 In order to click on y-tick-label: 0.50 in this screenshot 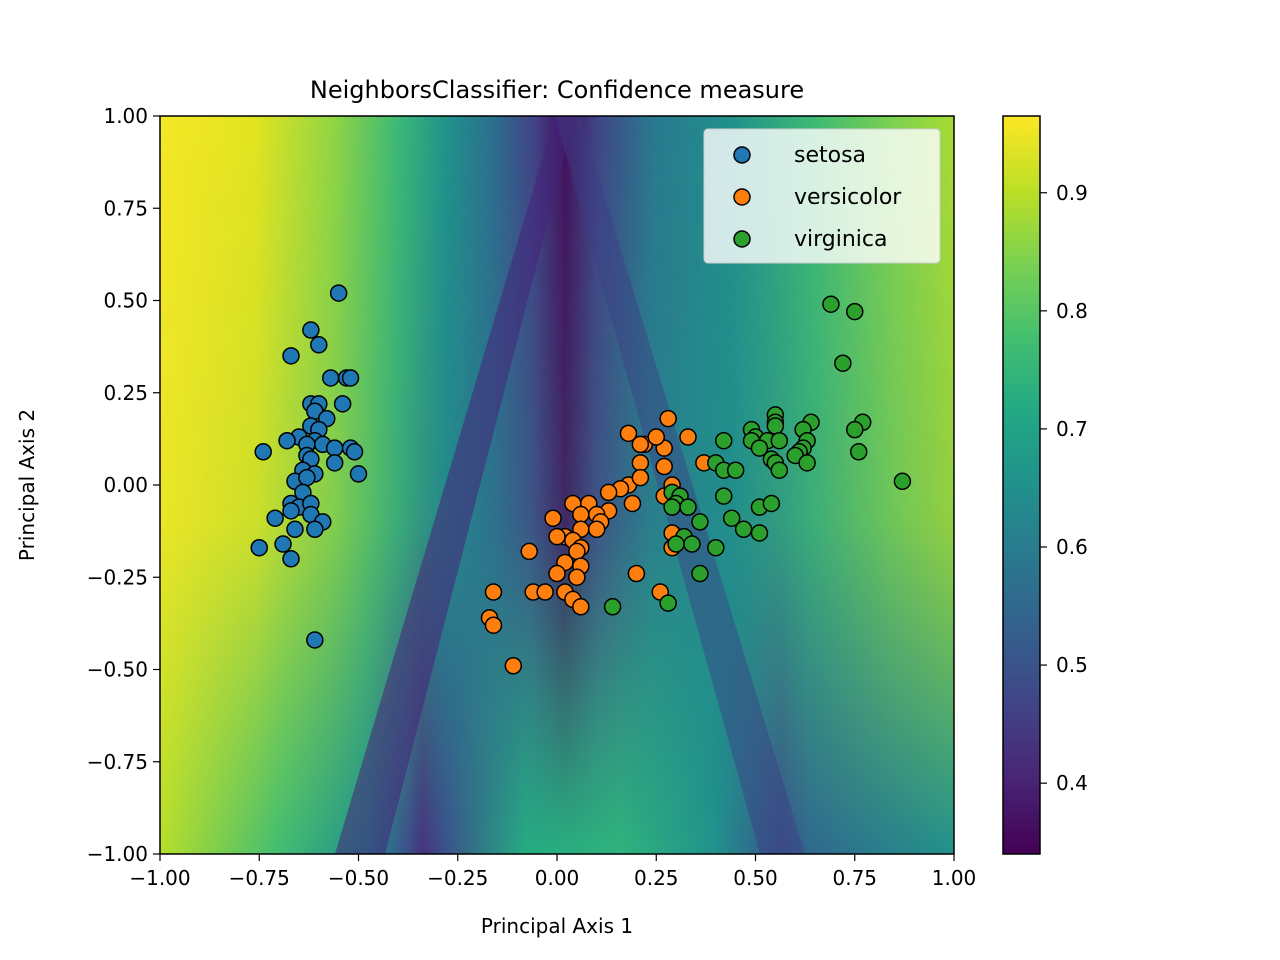, I will do `click(125, 301)`.